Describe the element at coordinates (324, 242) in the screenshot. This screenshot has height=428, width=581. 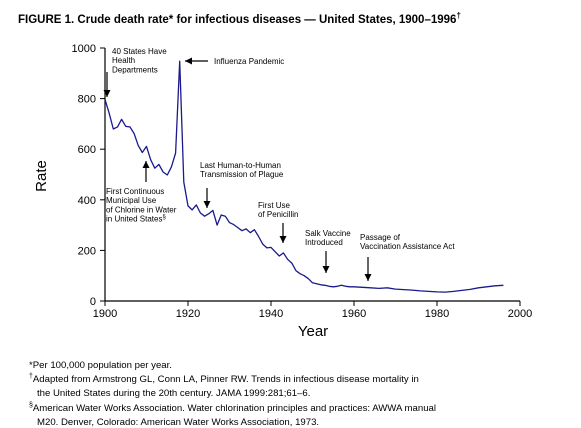
I see `annotation-label: Introduced` at that location.